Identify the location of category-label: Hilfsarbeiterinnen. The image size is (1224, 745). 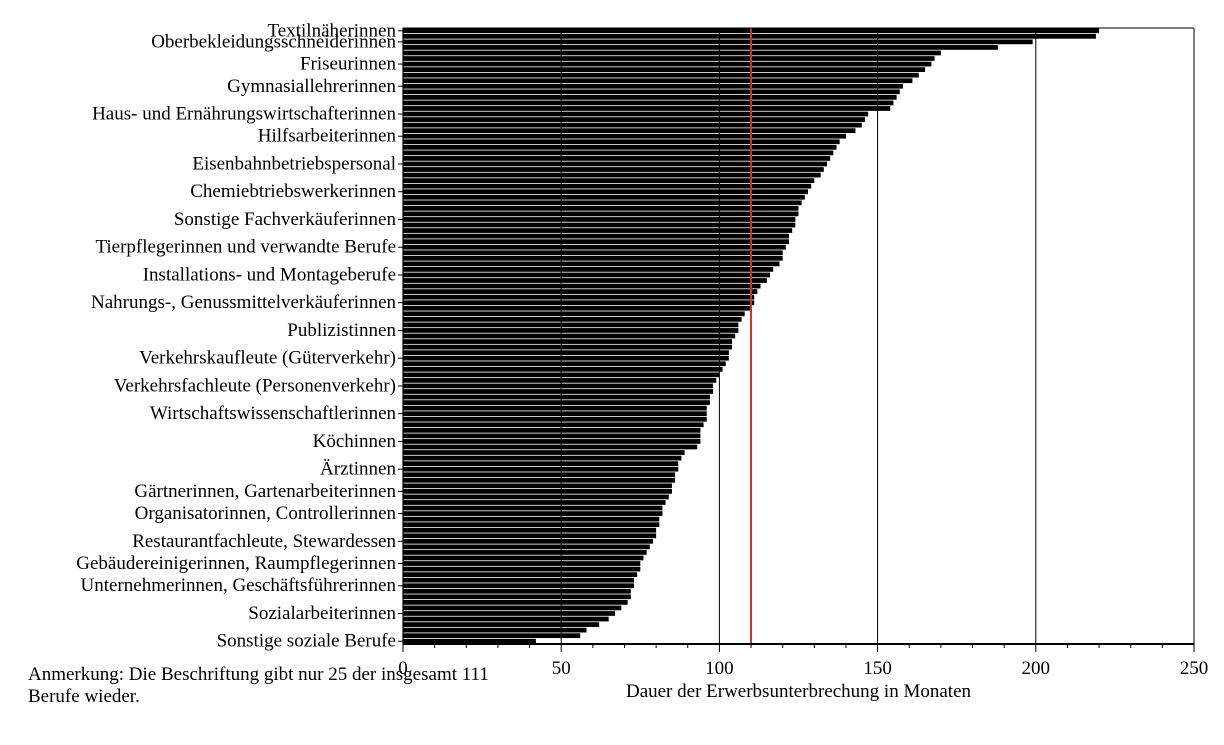
(327, 136).